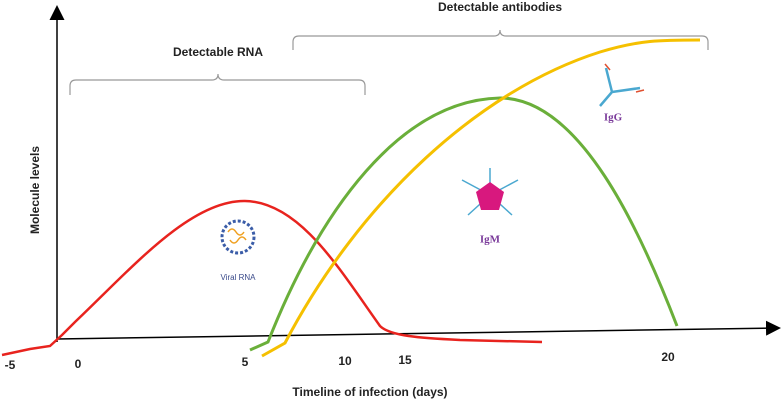 The width and height of the screenshot is (782, 401). Describe the element at coordinates (238, 237) in the screenshot. I see `viral-rna-icon` at that location.